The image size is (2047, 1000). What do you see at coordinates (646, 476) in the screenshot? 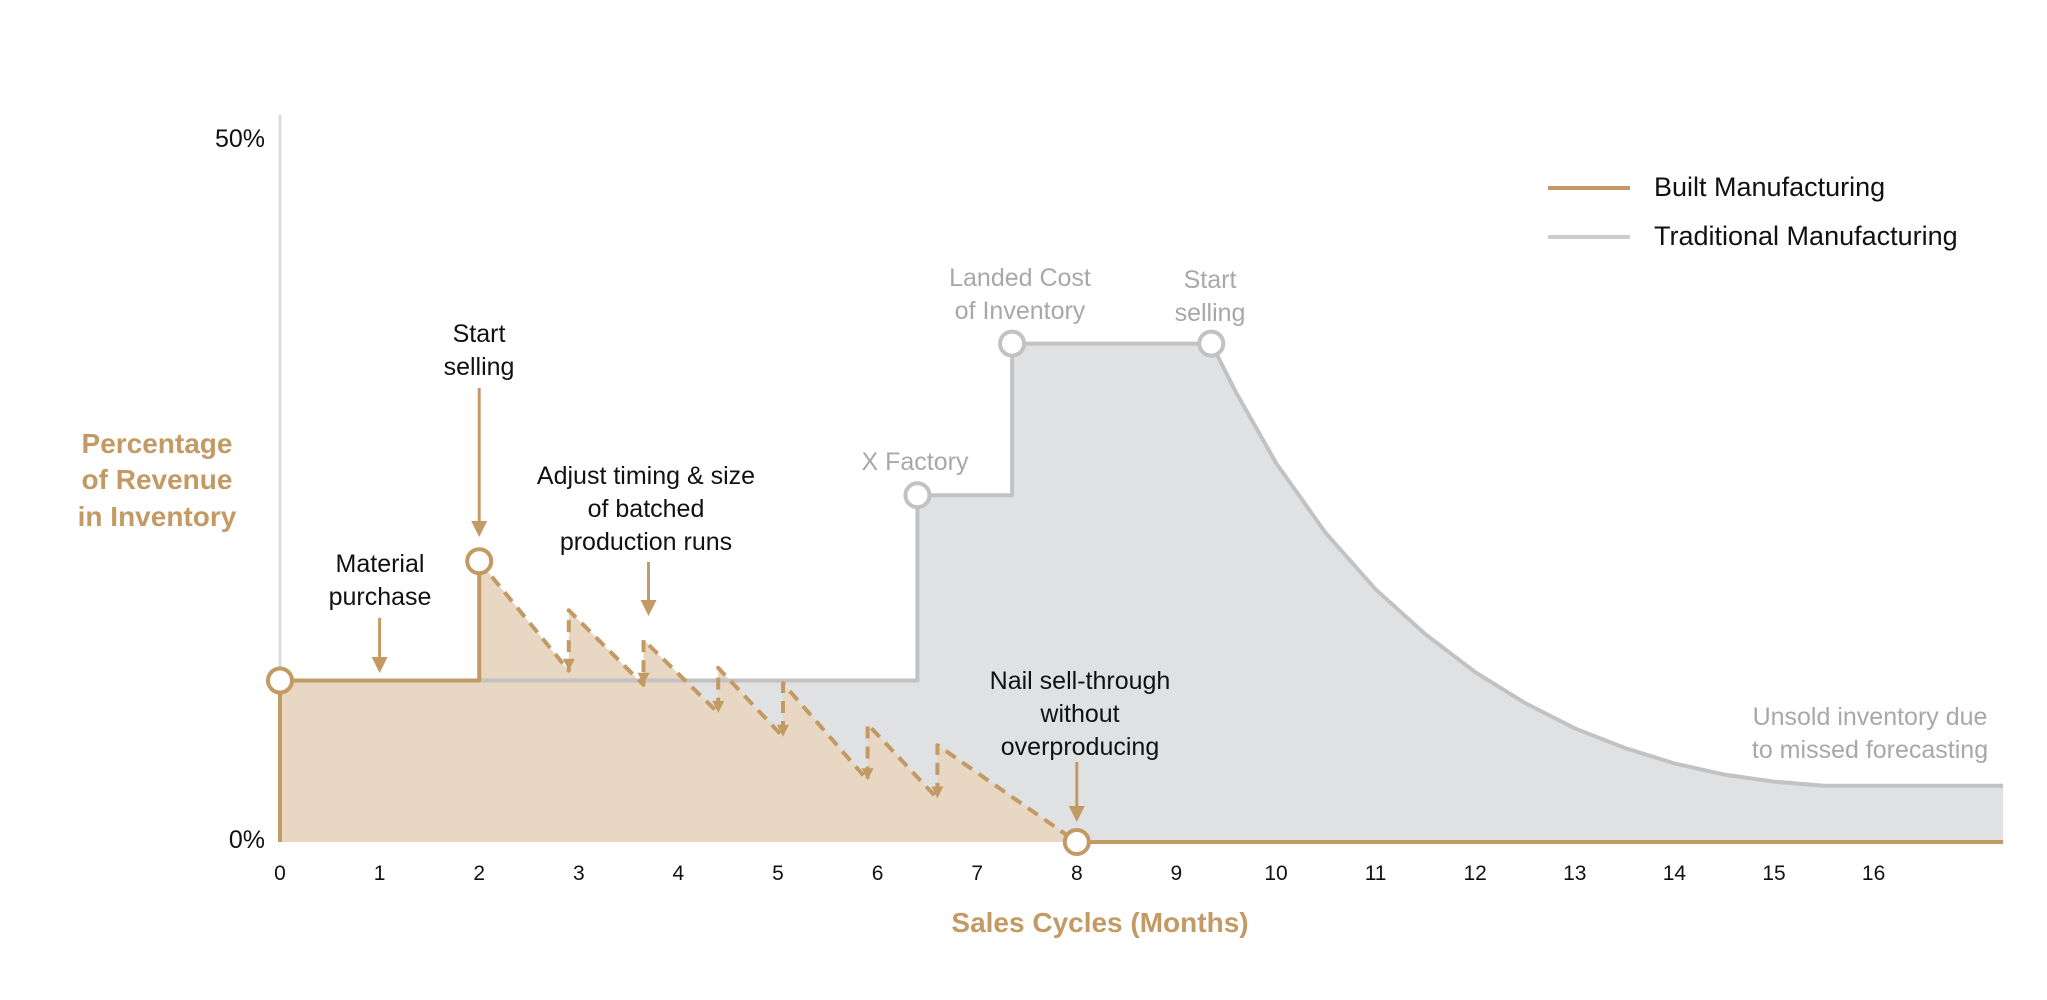
I see `annotation-line: Adjust timing & size` at bounding box center [646, 476].